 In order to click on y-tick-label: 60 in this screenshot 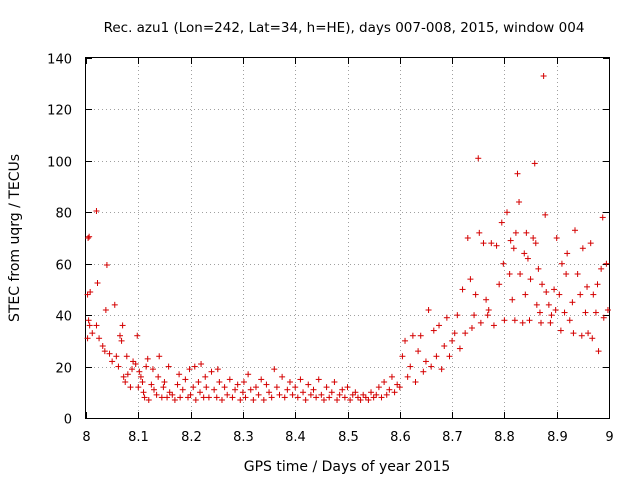, I will do `click(63, 266)`.